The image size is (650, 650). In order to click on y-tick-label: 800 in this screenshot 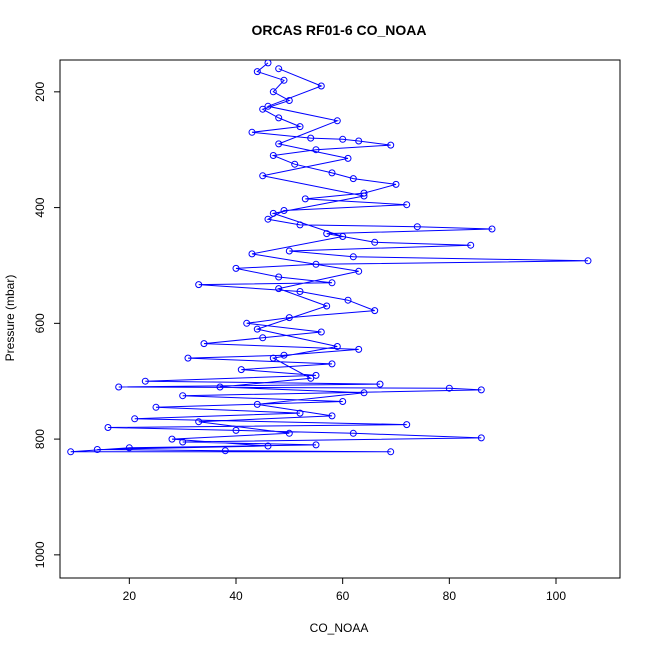, I will do `click(40, 439)`.